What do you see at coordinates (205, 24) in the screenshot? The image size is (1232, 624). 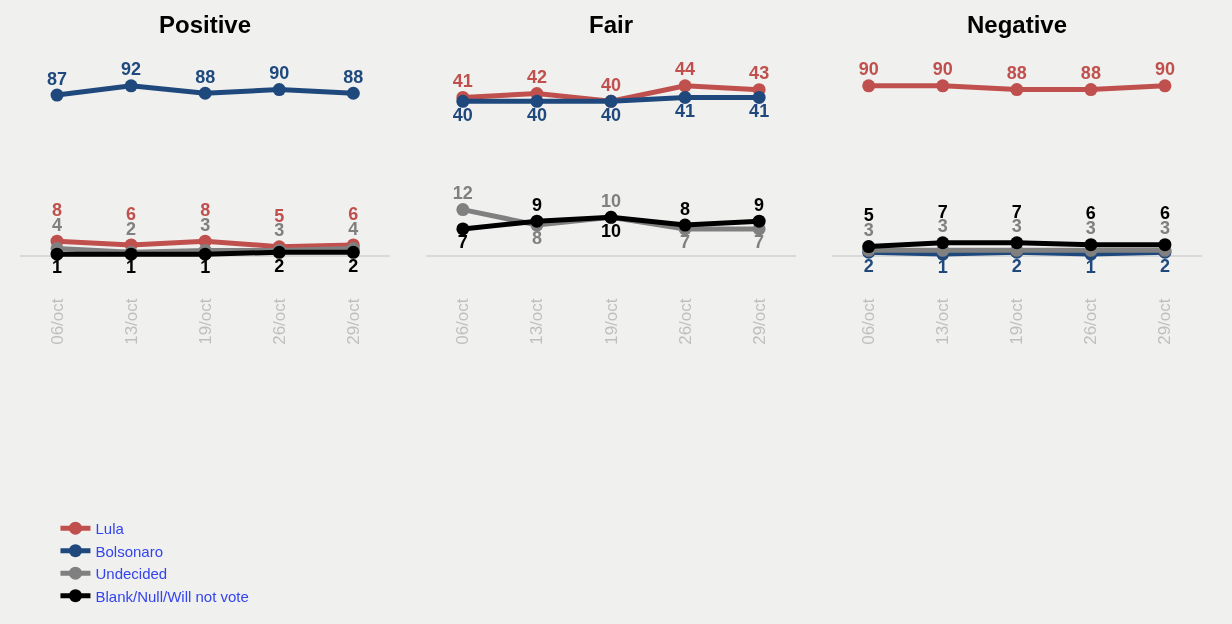 I see `chart-title: Positive` at bounding box center [205, 24].